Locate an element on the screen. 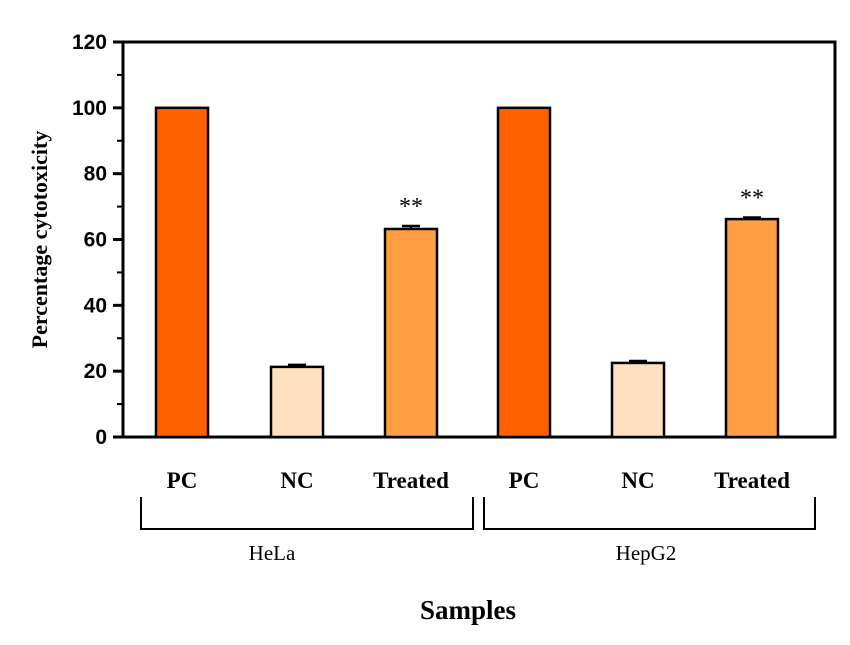 The width and height of the screenshot is (850, 645). y-tick-label: 20 is located at coordinates (95, 371).